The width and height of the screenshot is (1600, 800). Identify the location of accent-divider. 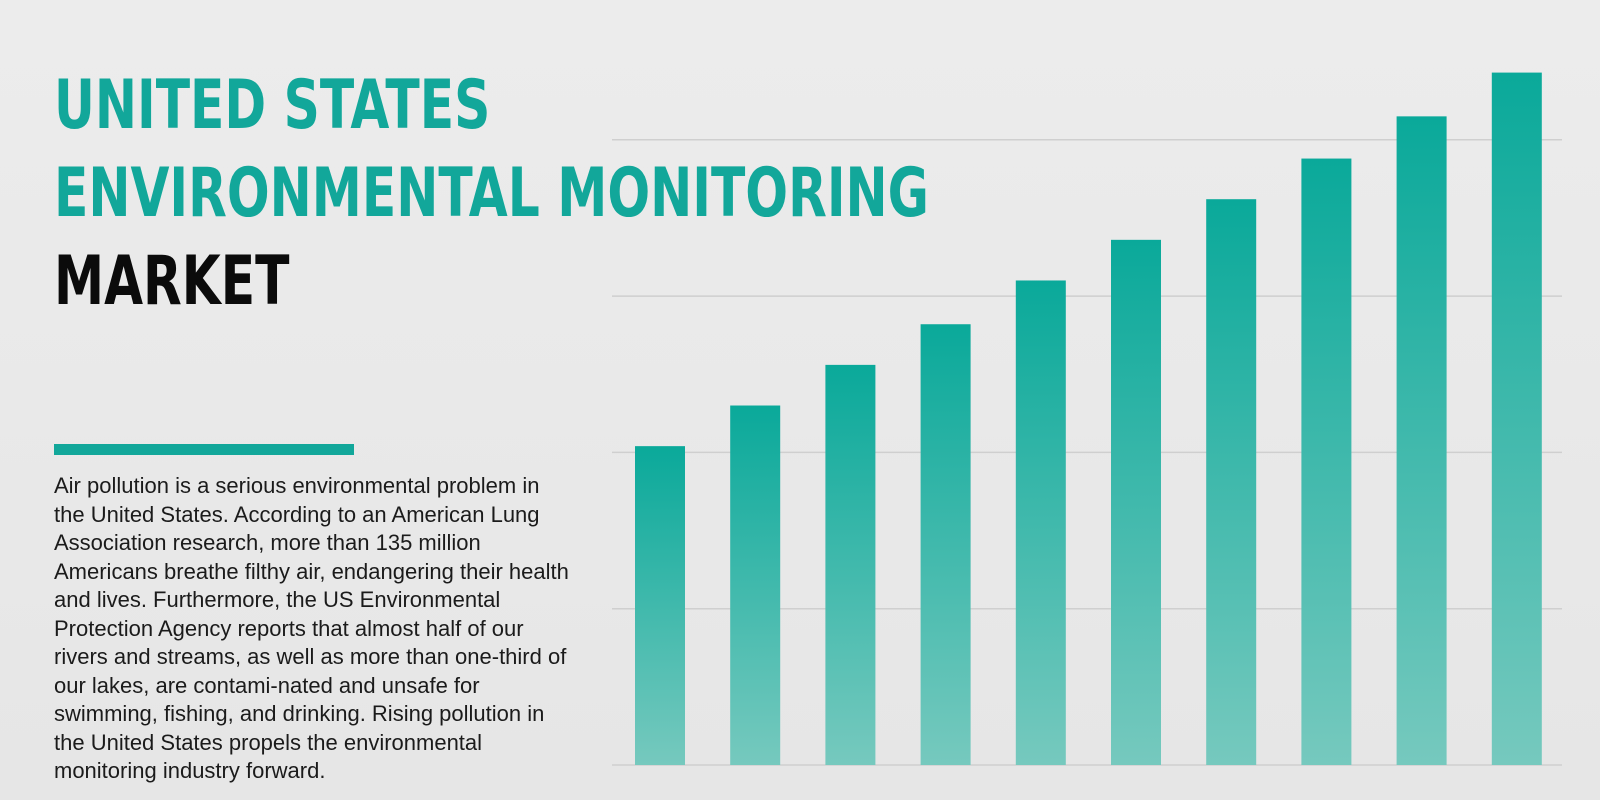
(204, 449).